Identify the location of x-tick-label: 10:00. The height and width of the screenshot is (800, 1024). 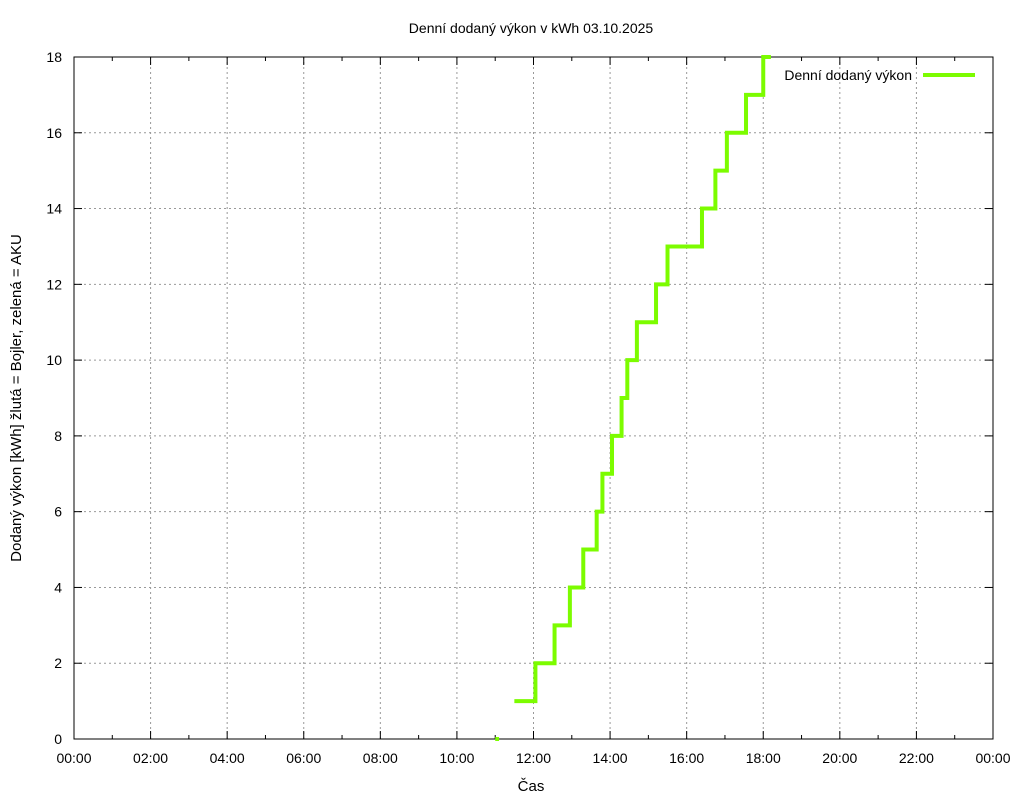
(456, 758).